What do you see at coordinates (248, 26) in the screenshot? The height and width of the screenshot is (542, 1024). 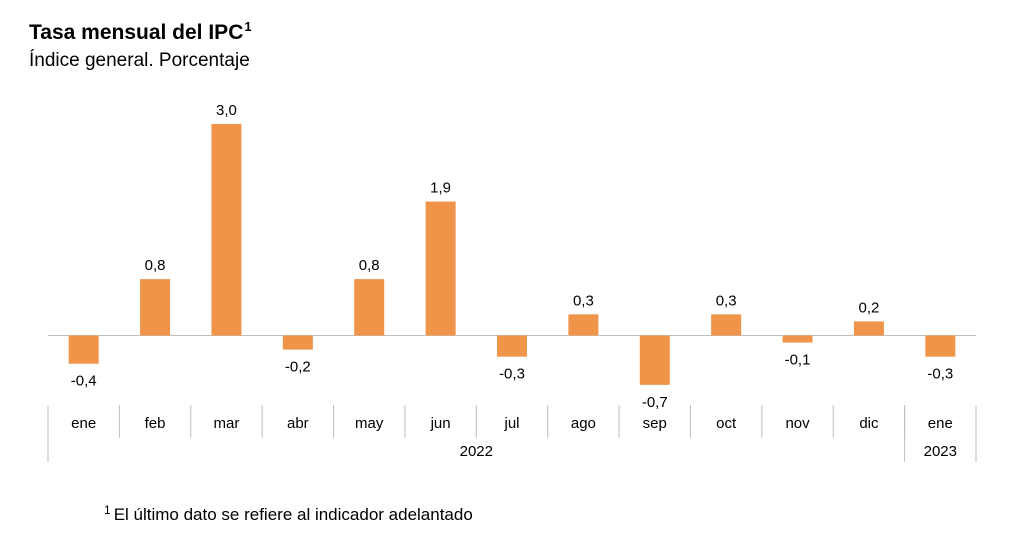 I see `title-footnote-mark: 1` at bounding box center [248, 26].